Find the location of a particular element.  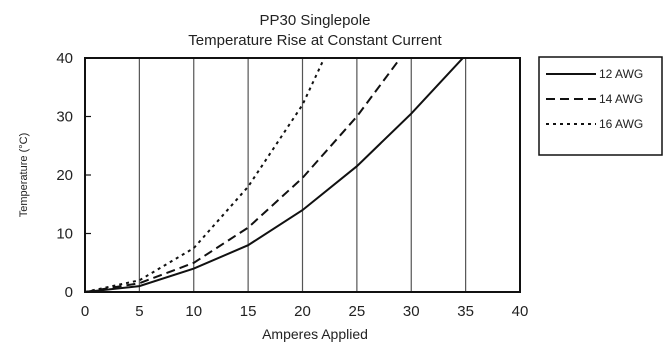

legend: 12 AWG 14 AWG 16 AWG is located at coordinates (600, 106).